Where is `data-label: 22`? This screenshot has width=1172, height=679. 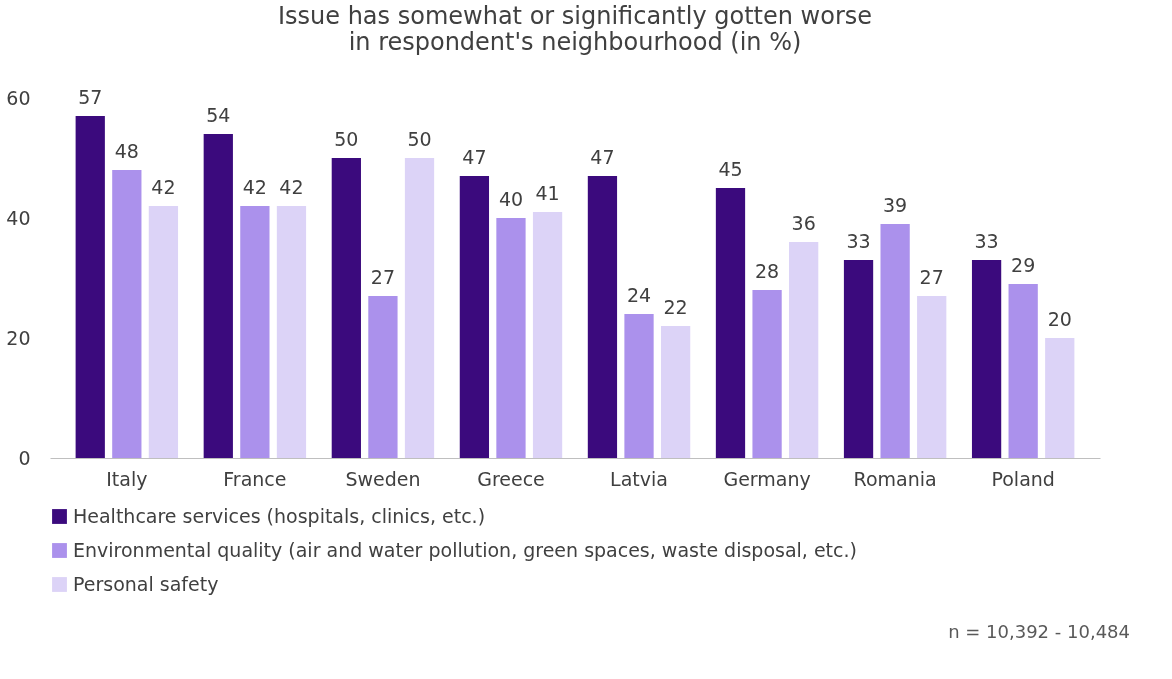
data-label: 22 is located at coordinates (675, 307).